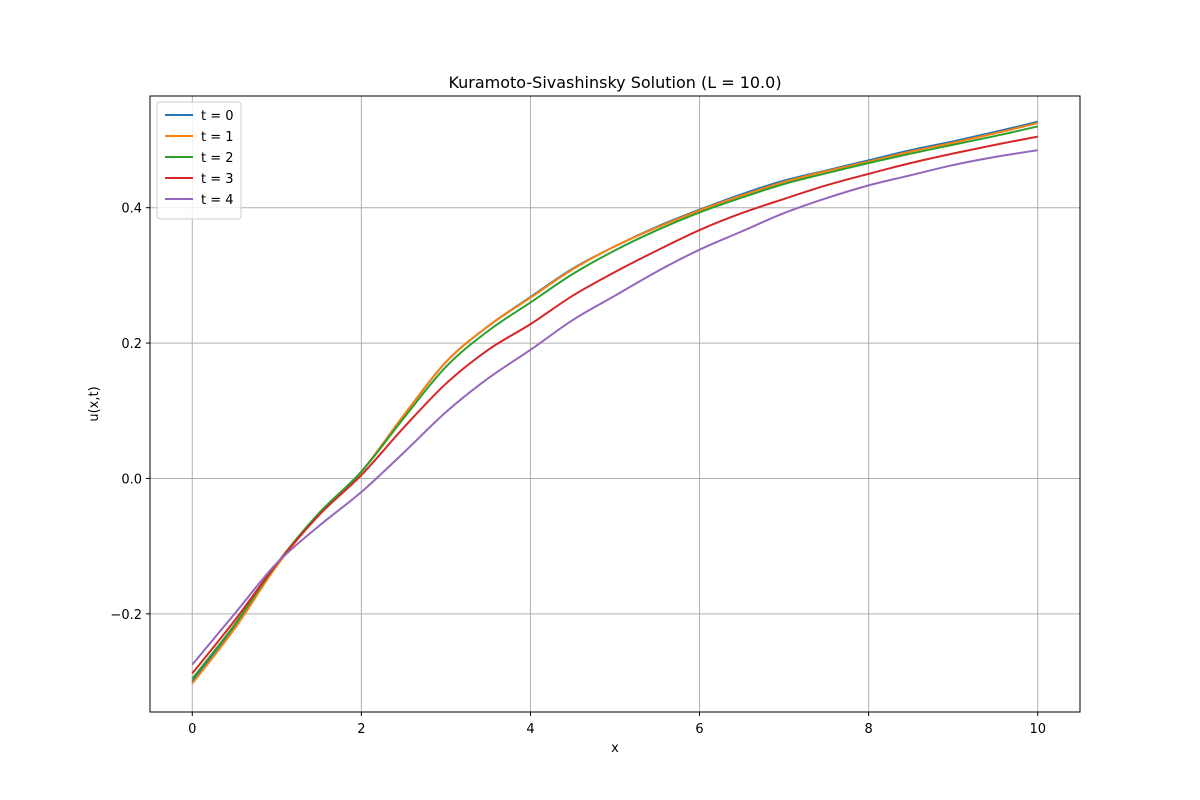 The width and height of the screenshot is (1200, 800). Describe the element at coordinates (699, 729) in the screenshot. I see `x-tick-label: 6` at that location.